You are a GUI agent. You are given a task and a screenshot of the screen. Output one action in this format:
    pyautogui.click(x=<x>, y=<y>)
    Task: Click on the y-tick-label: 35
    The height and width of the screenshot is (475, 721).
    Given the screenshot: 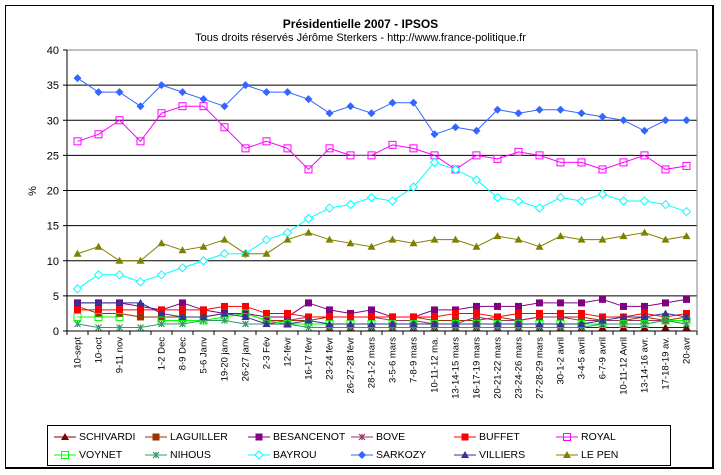 What is the action you would take?
    pyautogui.click(x=53, y=86)
    